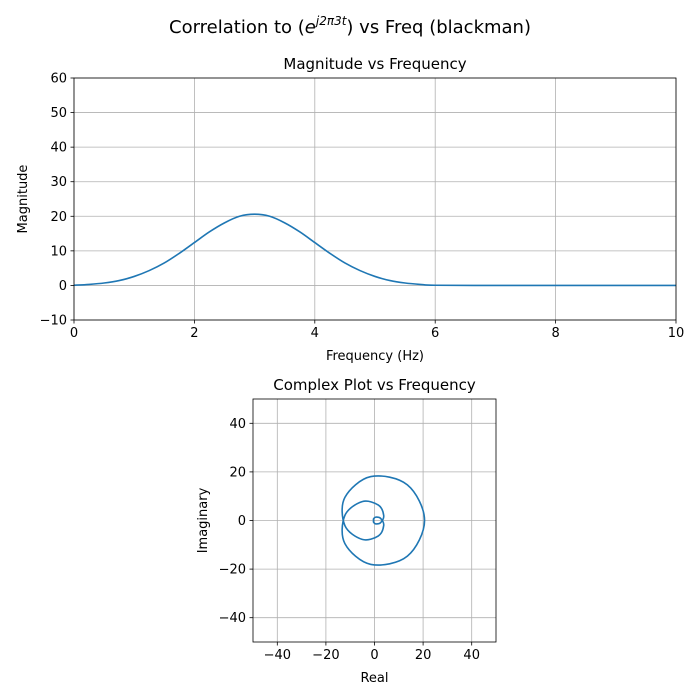 This screenshot has height=700, width=700. I want to click on y-tick-label: 60, so click(58, 79).